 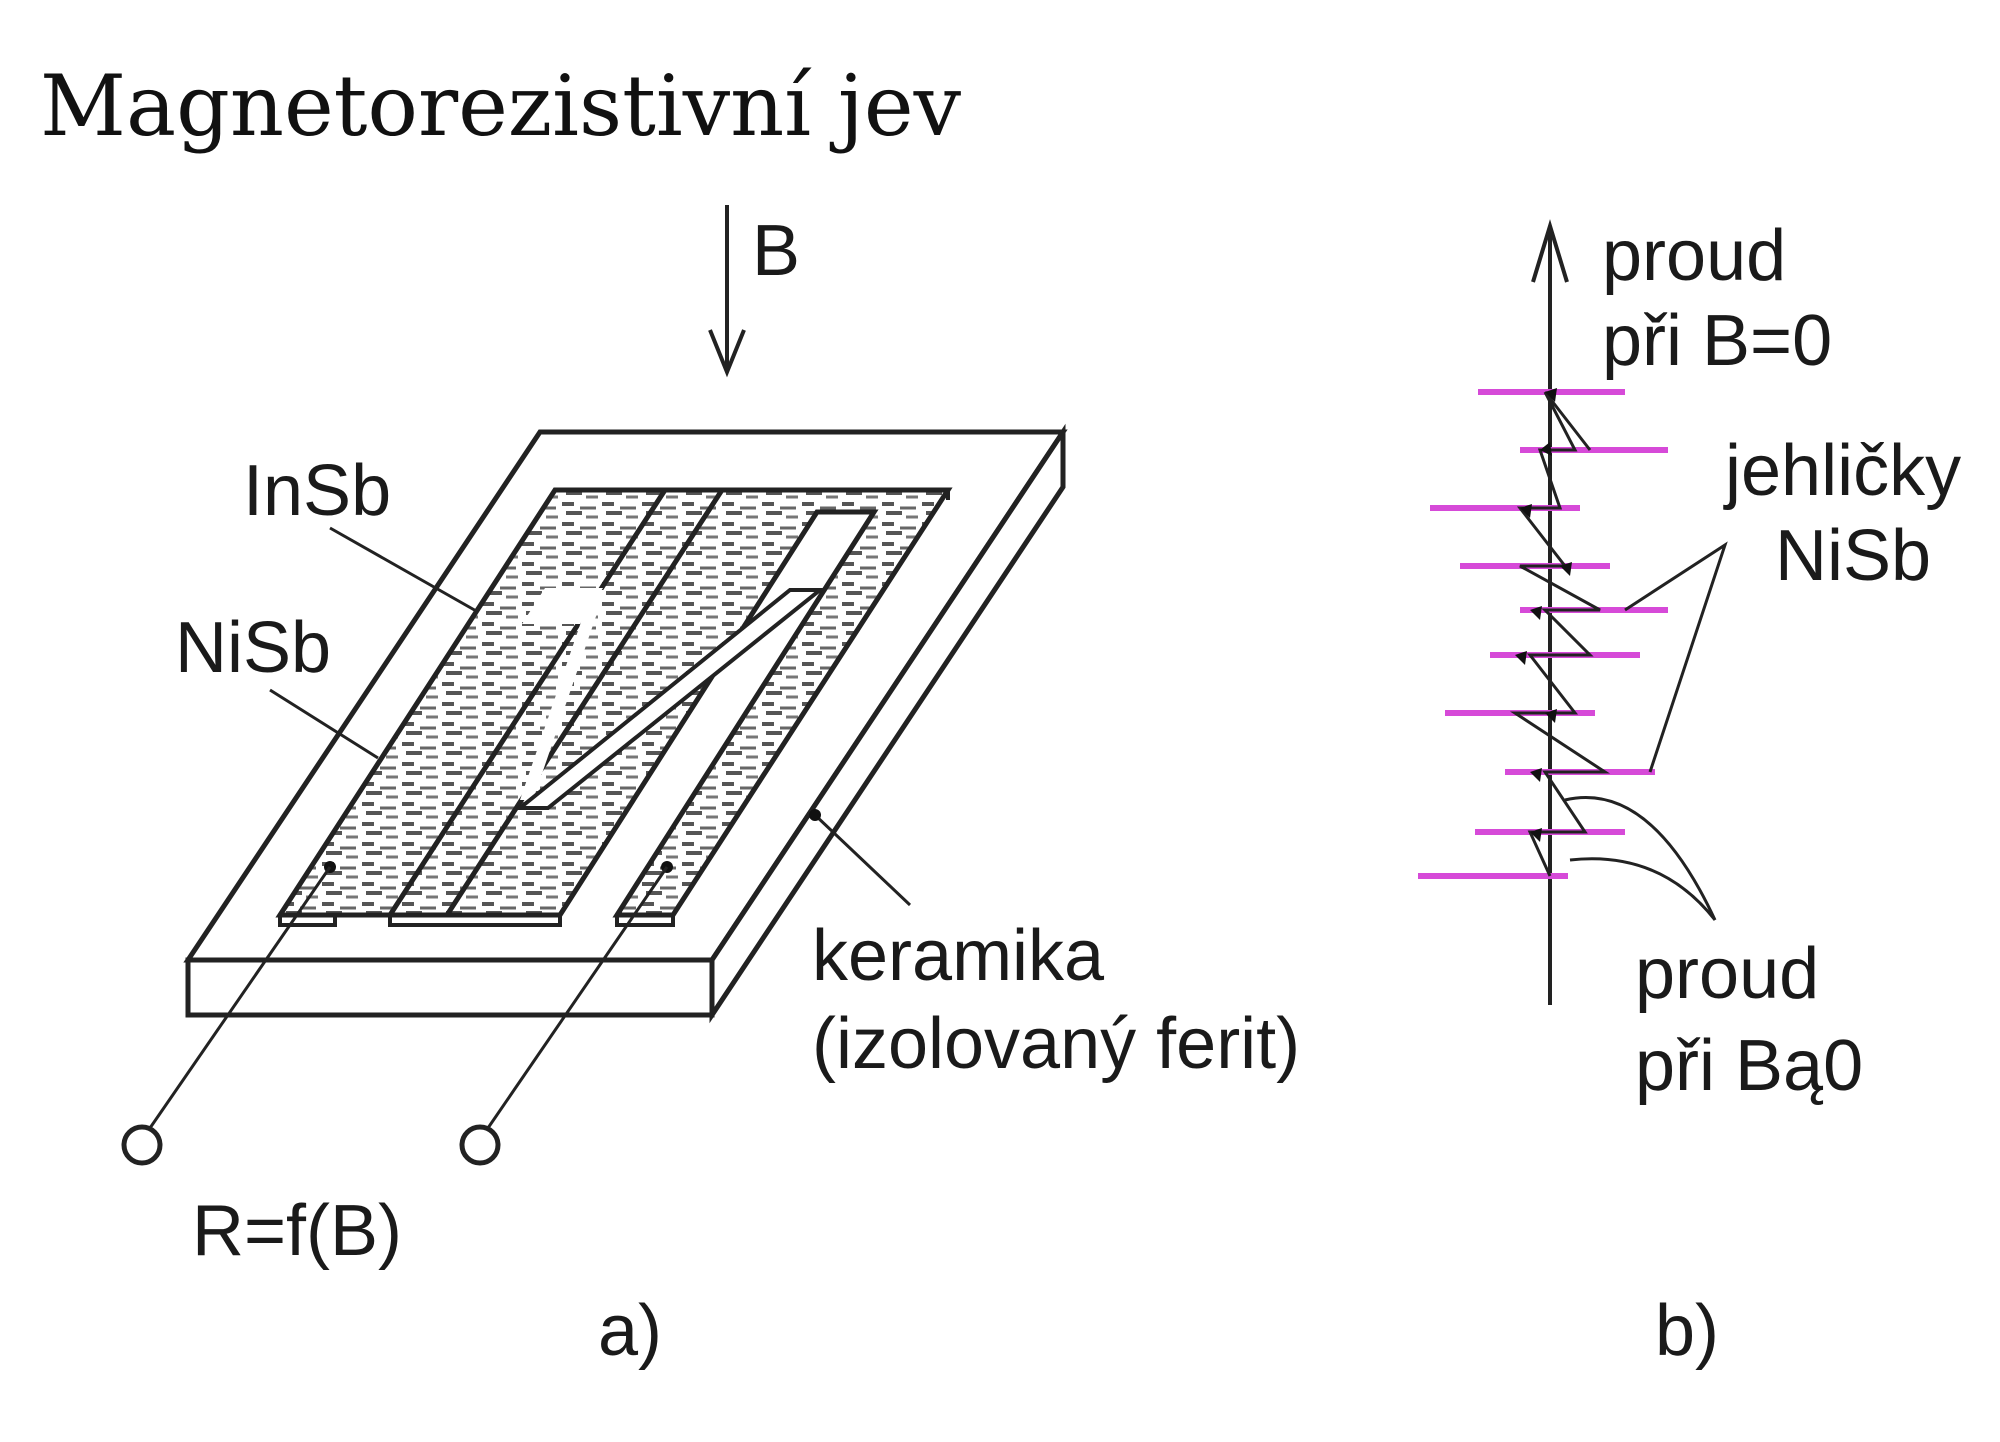 What do you see at coordinates (1749, 1066) in the screenshot?
I see `current-b-label-2: při Bą0` at bounding box center [1749, 1066].